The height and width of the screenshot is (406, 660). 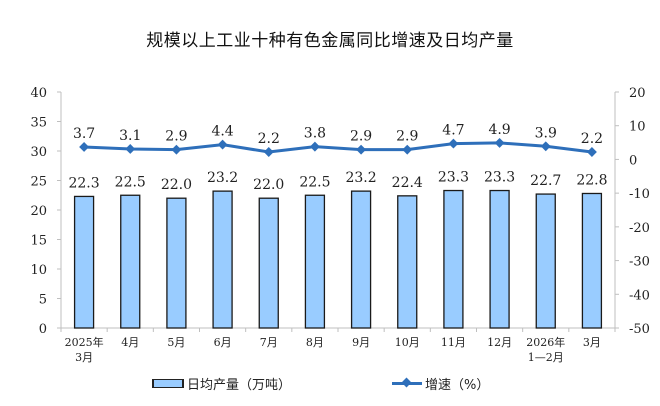 What do you see at coordinates (38, 93) in the screenshot?
I see `left-axis-tick-label: 40` at bounding box center [38, 93].